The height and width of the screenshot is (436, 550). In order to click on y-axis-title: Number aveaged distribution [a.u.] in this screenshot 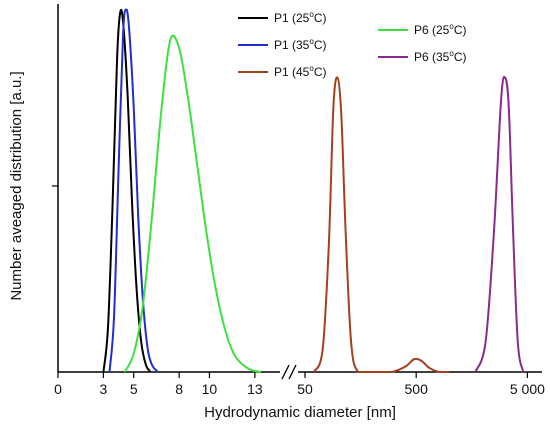, I will do `click(16, 185)`.